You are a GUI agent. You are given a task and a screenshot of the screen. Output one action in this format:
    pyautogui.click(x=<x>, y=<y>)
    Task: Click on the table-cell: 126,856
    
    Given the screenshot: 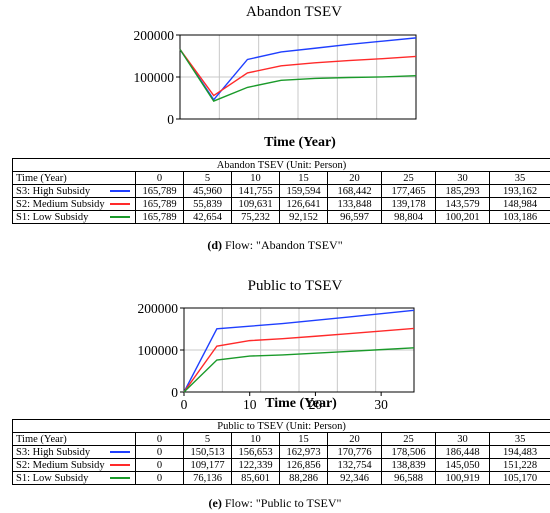 What is the action you would take?
    pyautogui.click(x=303, y=465)
    